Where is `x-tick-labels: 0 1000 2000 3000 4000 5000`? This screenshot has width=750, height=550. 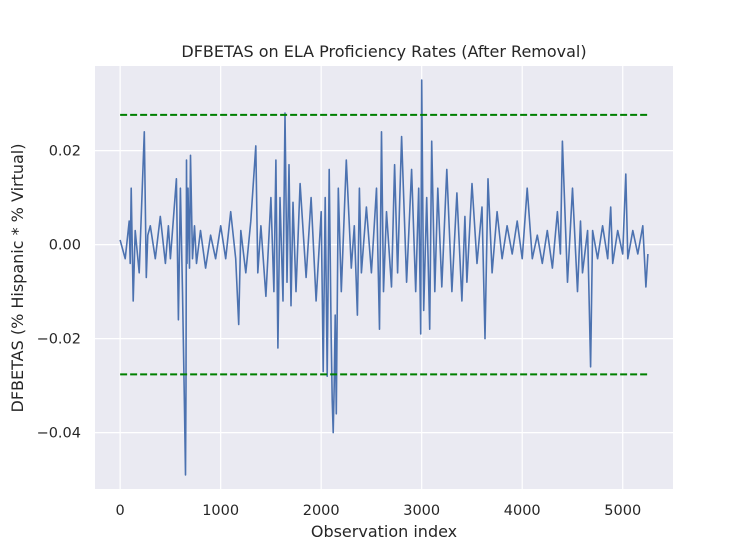 x-tick-labels: 0 1000 2000 3000 4000 5000 is located at coordinates (379, 511).